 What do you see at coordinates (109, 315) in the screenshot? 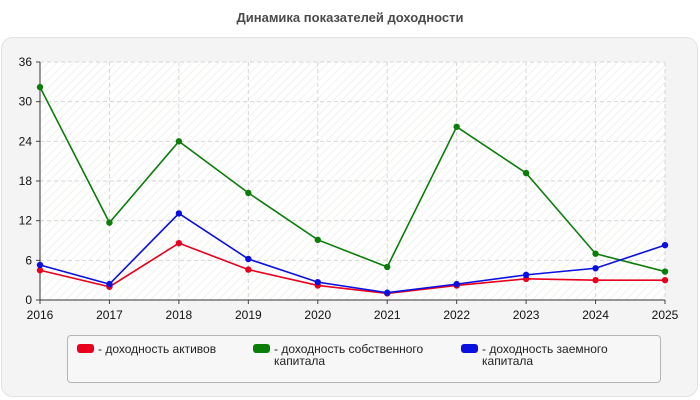
I see `x-tick-label: 2017` at bounding box center [109, 315].